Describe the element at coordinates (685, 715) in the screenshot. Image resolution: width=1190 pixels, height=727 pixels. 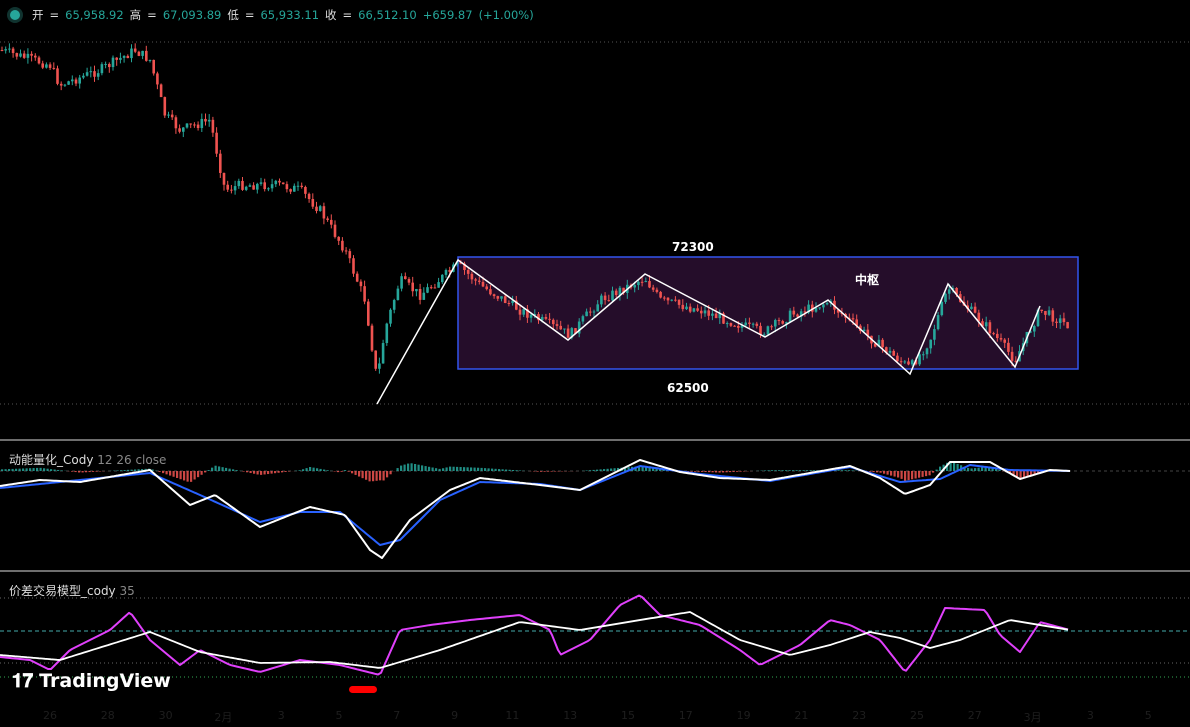
I see `x-axis-label: 17` at that location.